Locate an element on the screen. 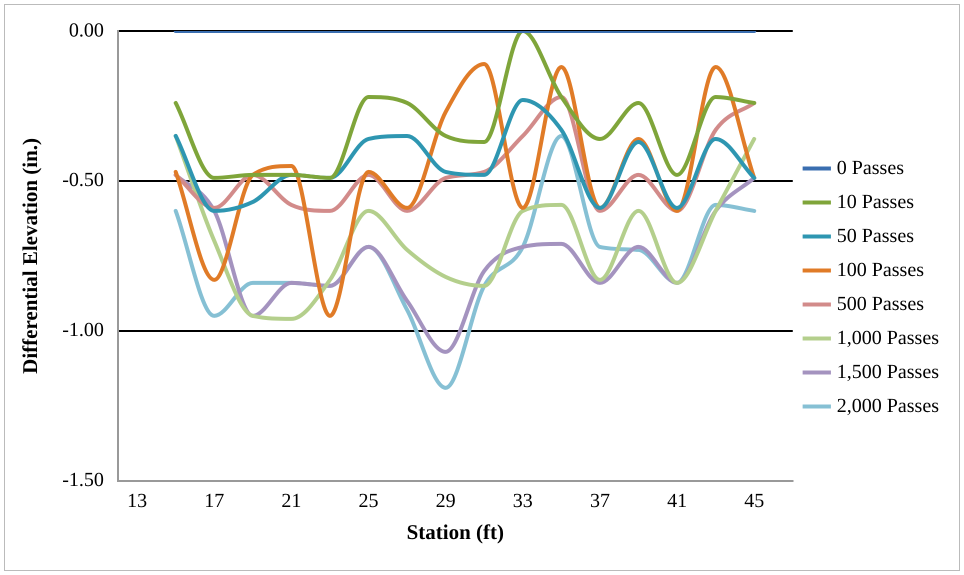 This screenshot has width=964, height=575. x-tick-label: 13 is located at coordinates (137, 501).